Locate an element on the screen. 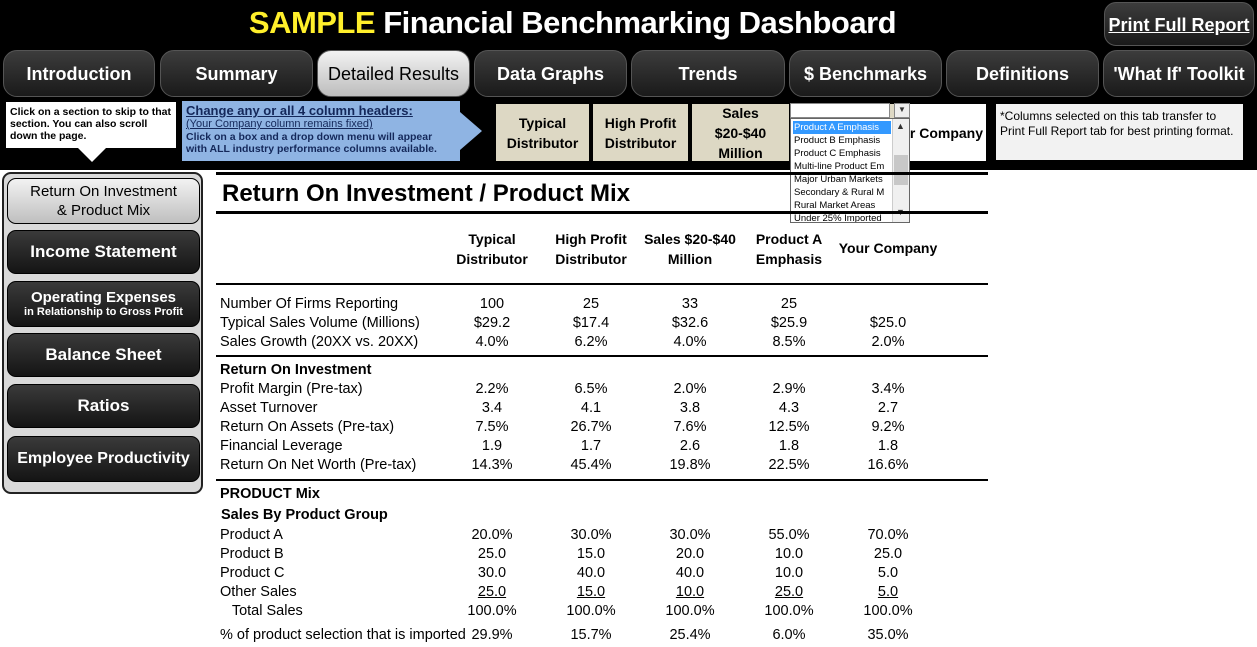 The width and height of the screenshot is (1257, 647). nav-employee-productivity: Employee Productivity is located at coordinates (103, 459).